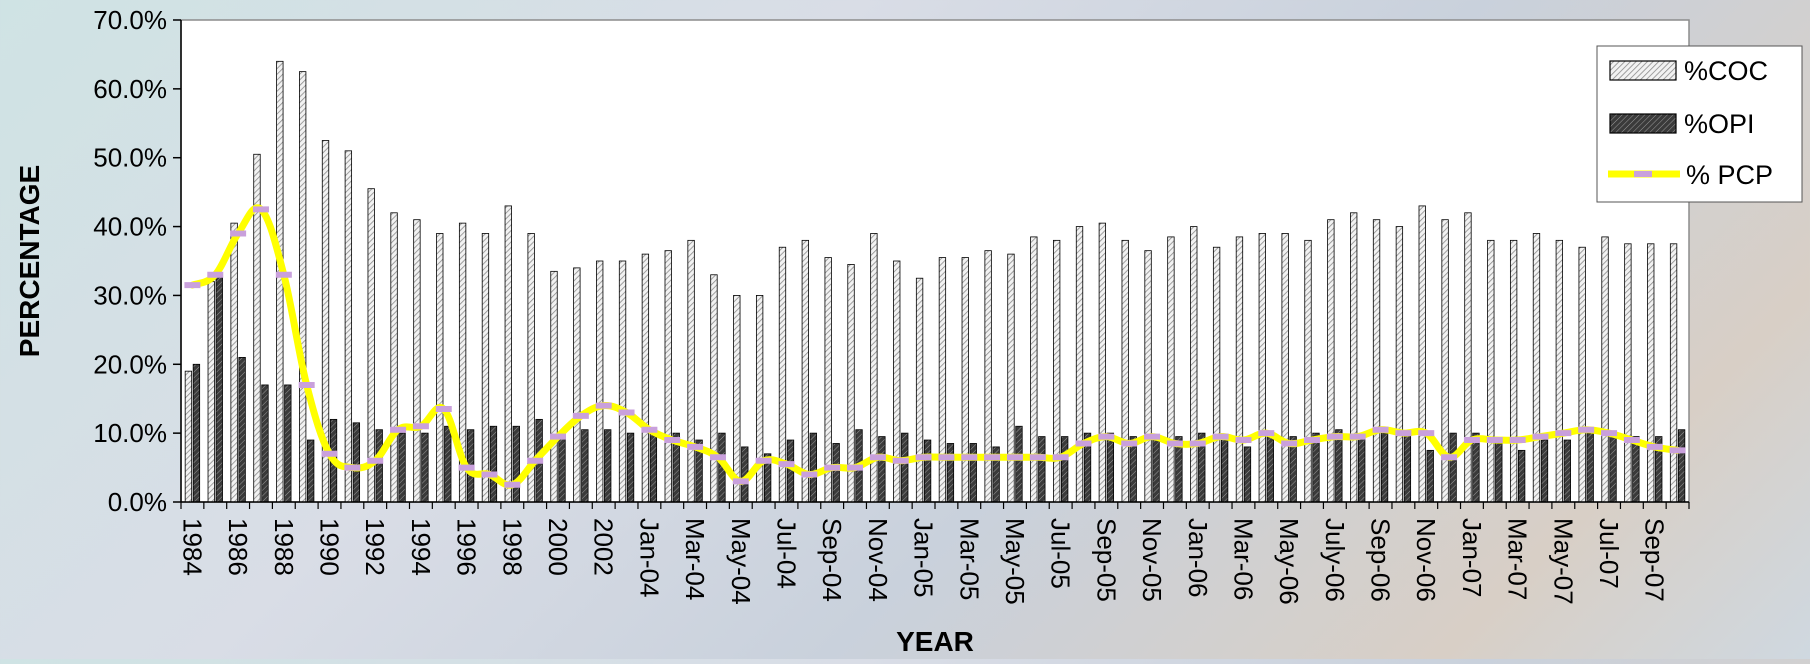 This screenshot has height=664, width=1810. Describe the element at coordinates (1643, 70) in the screenshot. I see `legend-swatch-coc` at that location.